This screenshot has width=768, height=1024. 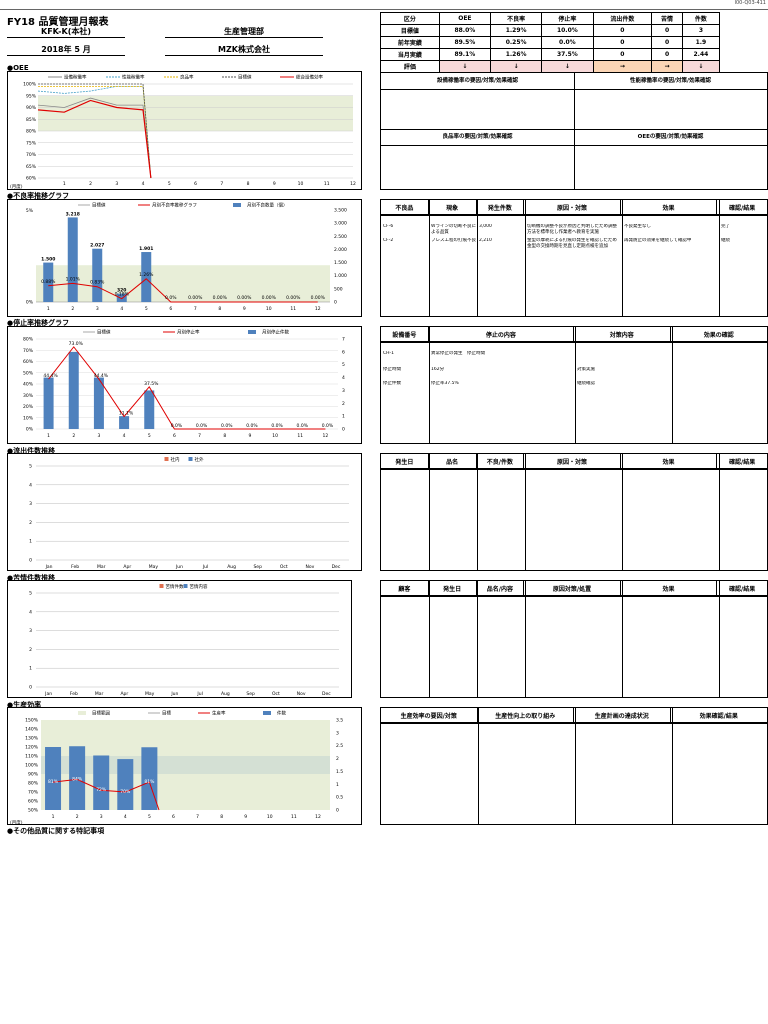 I want to click on outflow-col: 品名, so click(x=453, y=461).